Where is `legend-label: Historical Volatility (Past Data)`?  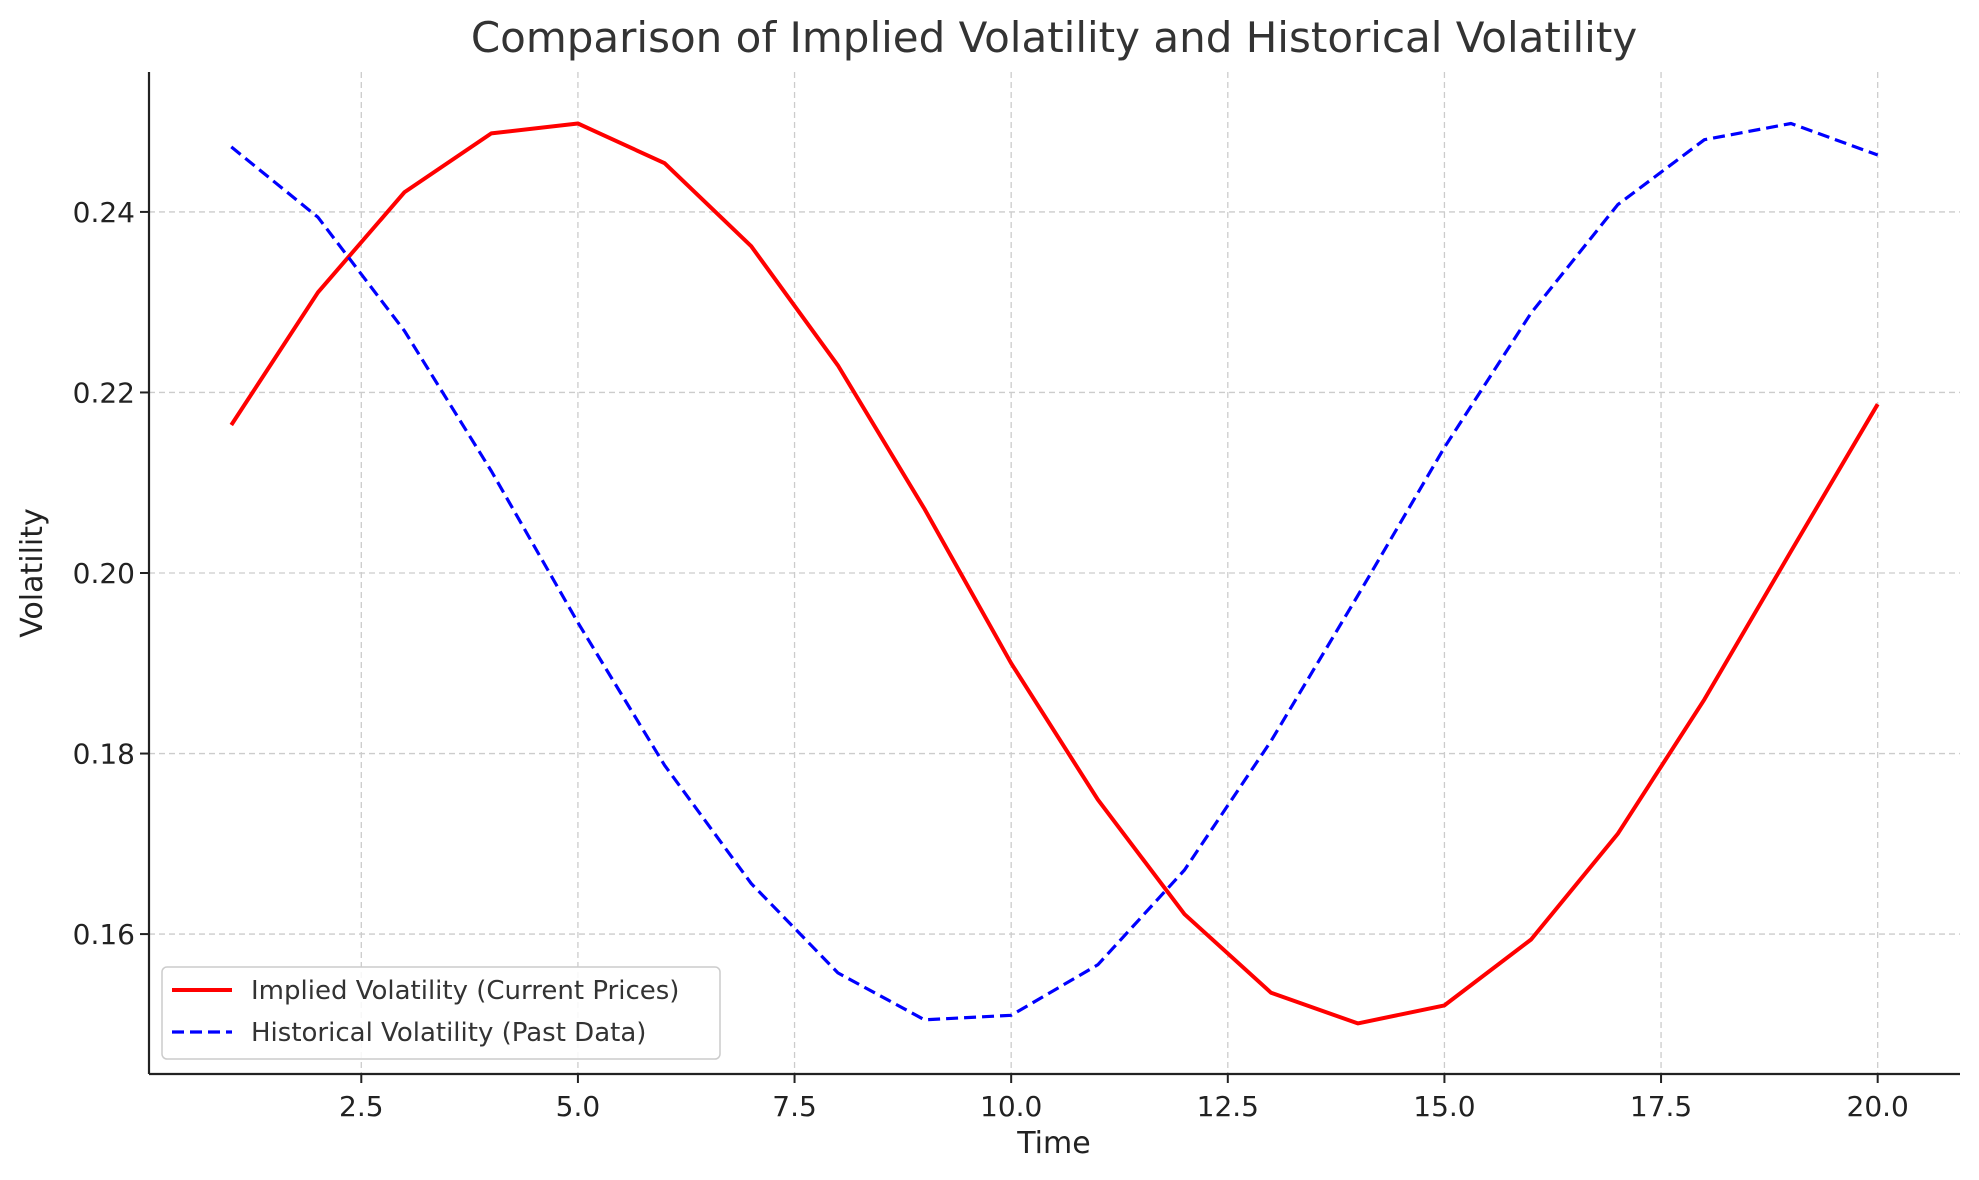 legend-label: Historical Volatility (Past Data) is located at coordinates (448, 1033).